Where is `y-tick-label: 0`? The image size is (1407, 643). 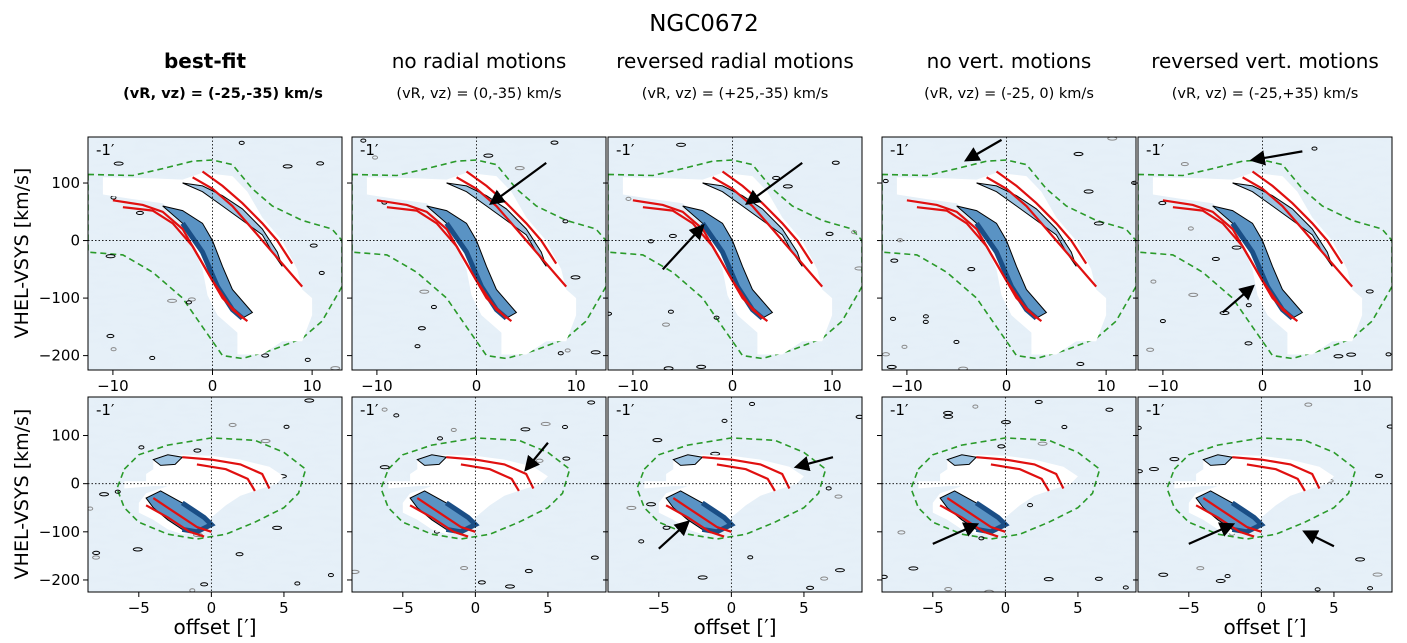 y-tick-label: 0 is located at coordinates (75, 241).